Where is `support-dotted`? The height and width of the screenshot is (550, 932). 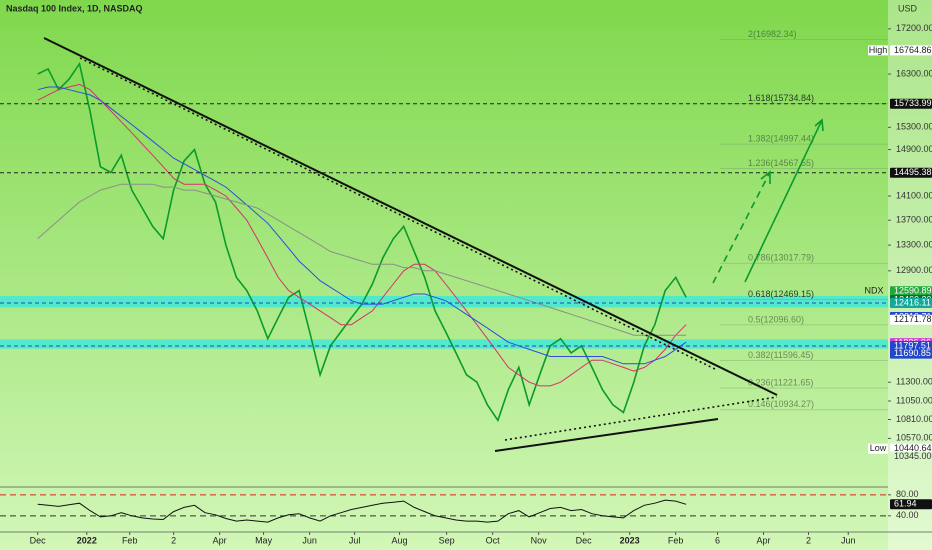 support-dotted is located at coordinates (641, 418).